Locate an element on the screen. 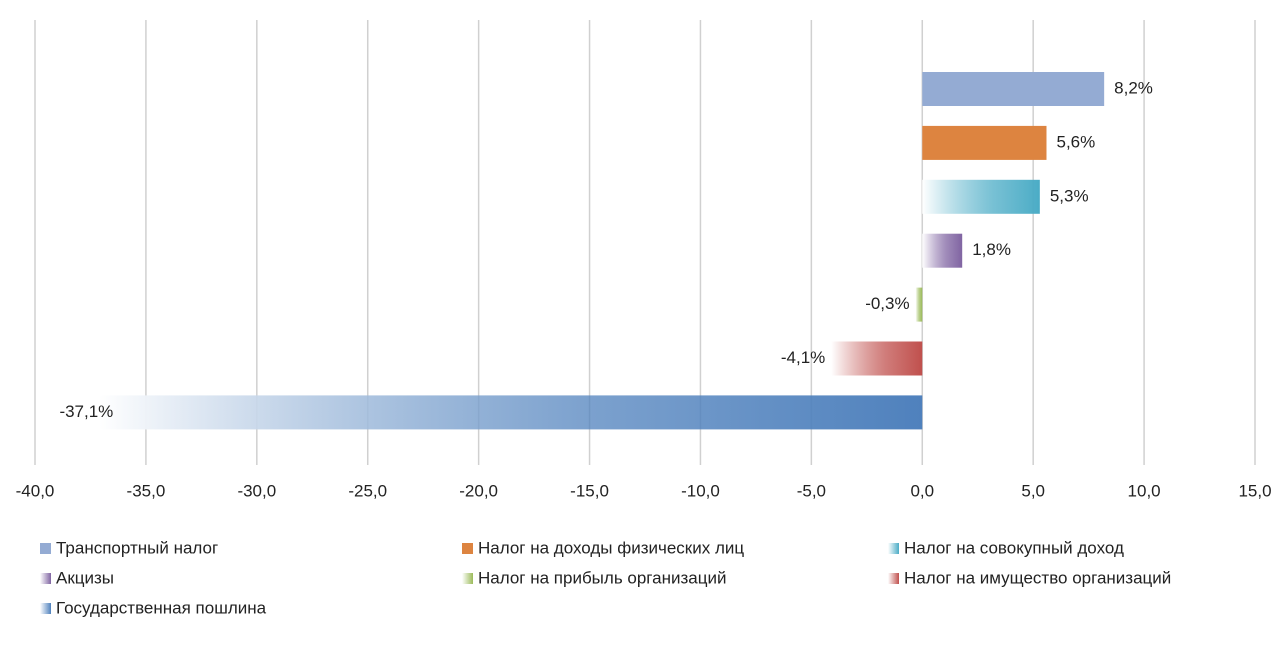  data-label: 8,2% is located at coordinates (1133, 87).